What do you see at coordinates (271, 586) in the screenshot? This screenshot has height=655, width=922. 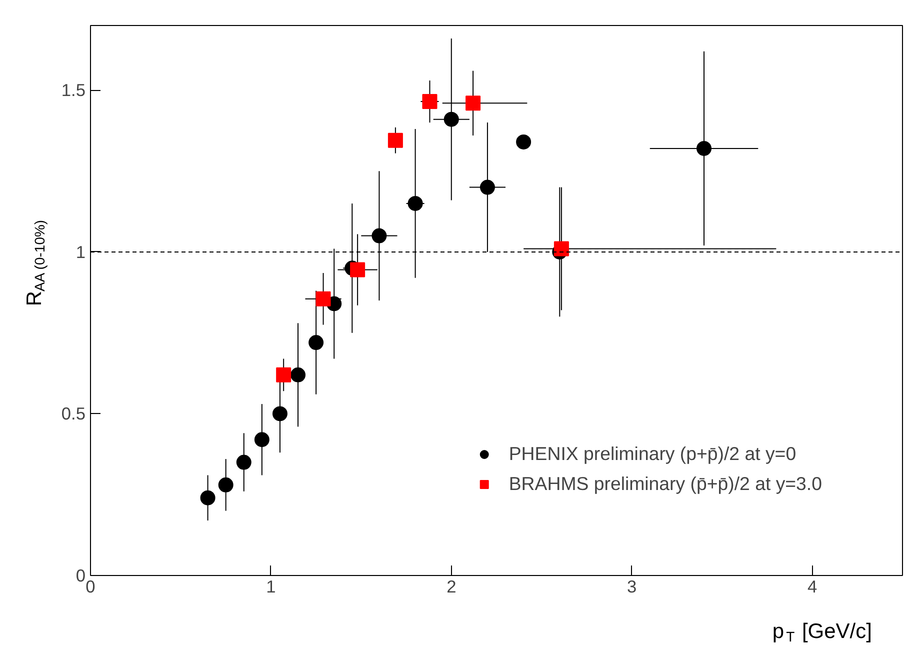 I see `x-tick-label: 1` at bounding box center [271, 586].